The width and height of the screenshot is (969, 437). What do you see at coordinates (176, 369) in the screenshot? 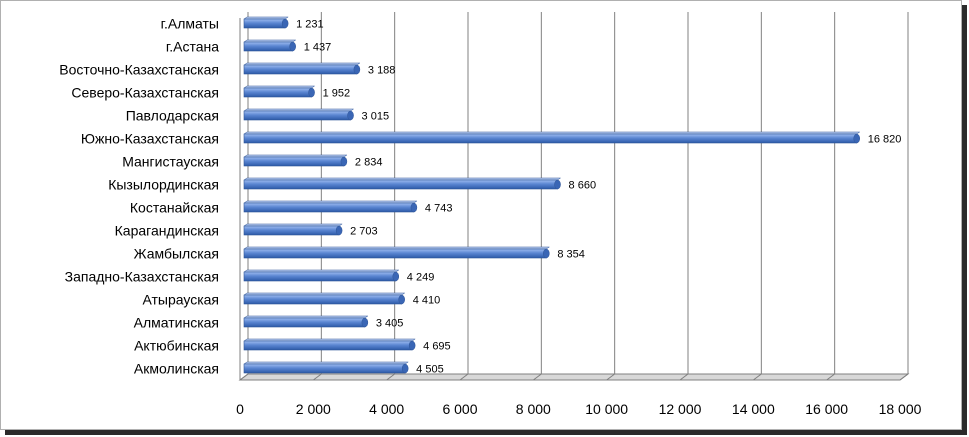
I see `category-label: Акмолинская` at bounding box center [176, 369].